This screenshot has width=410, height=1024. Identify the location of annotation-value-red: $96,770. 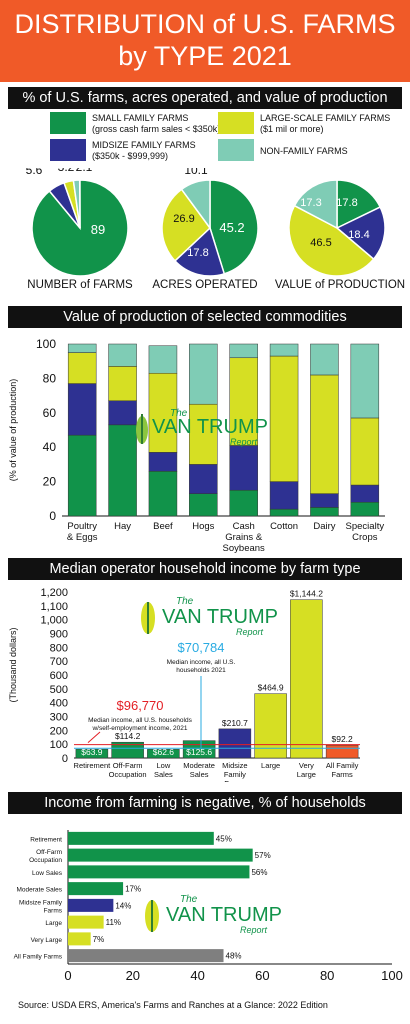
(140, 705).